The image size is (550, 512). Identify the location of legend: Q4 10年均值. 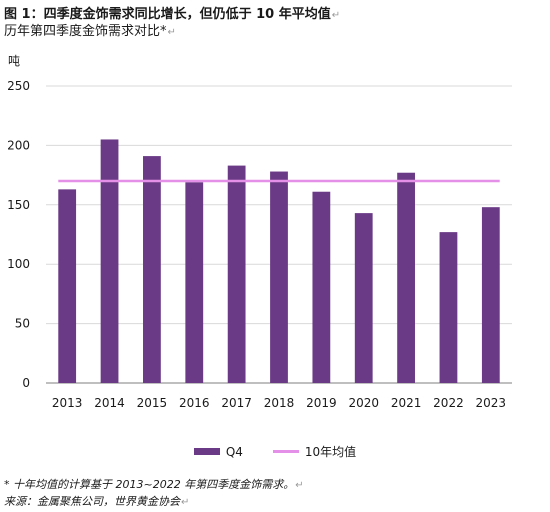
(275, 451).